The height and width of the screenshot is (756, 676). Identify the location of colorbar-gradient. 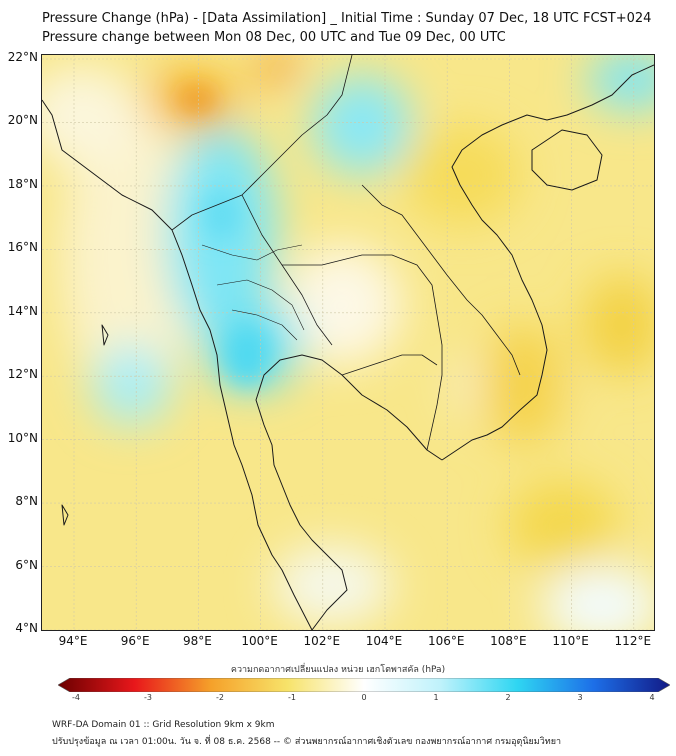
(364, 685).